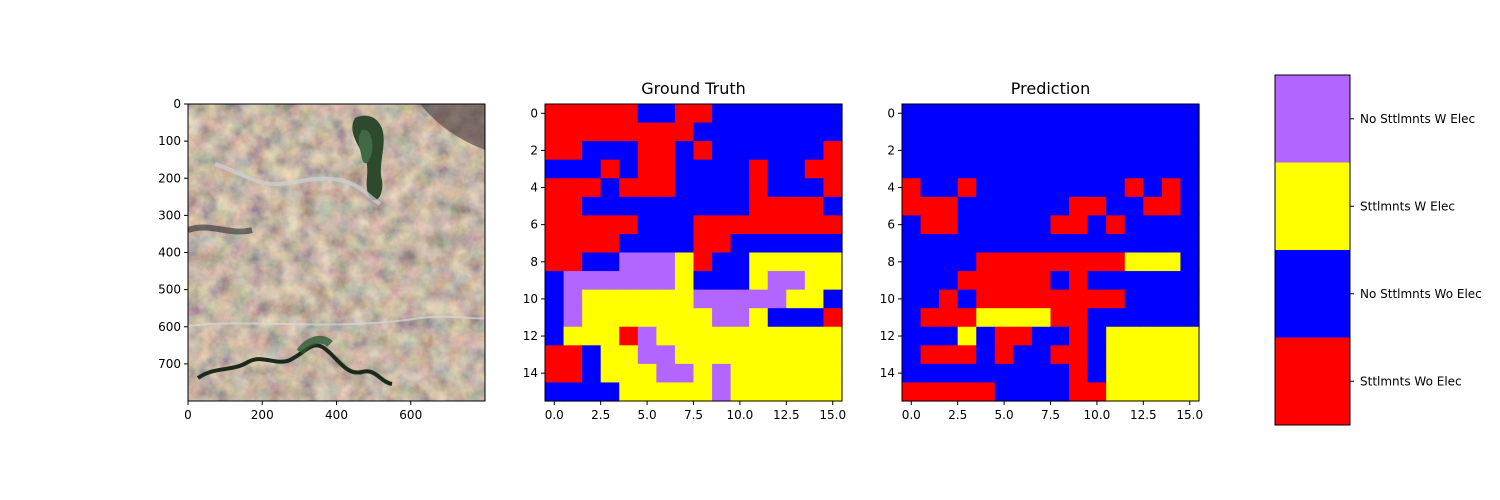 Image resolution: width=1500 pixels, height=500 pixels. Describe the element at coordinates (1421, 294) in the screenshot. I see `legend-label: No Sttlmnts Wo Elec` at that location.